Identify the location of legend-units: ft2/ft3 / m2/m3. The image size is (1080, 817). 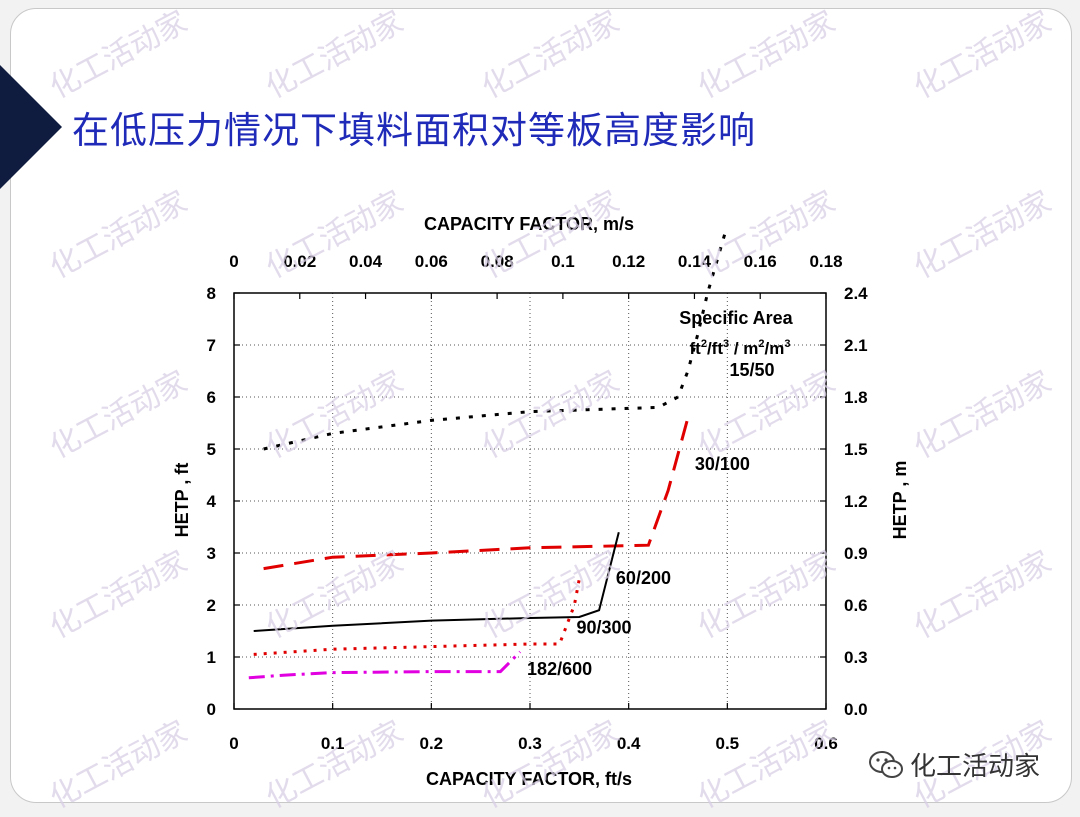
(739, 348).